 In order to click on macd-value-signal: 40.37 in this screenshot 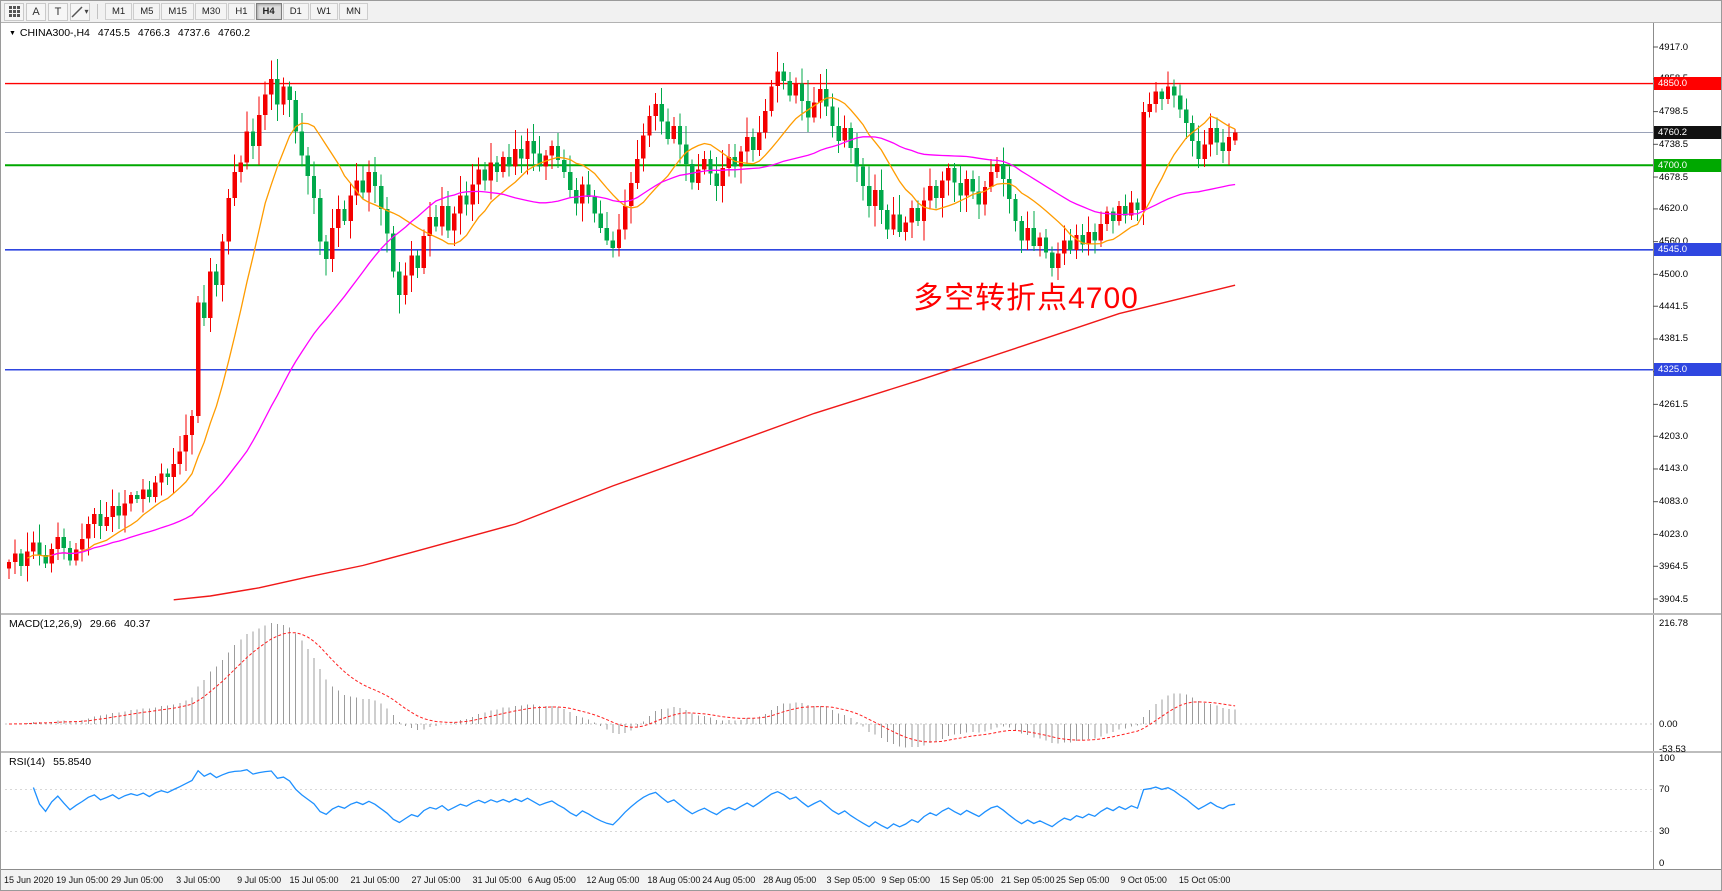, I will do `click(137, 624)`.